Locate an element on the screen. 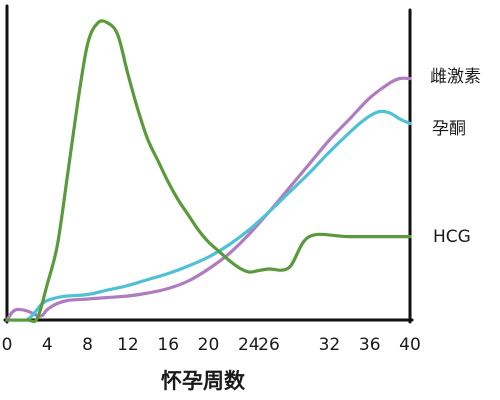 Image resolution: width=500 pixels, height=400 pixels. x-tick-label: 12 is located at coordinates (128, 345).